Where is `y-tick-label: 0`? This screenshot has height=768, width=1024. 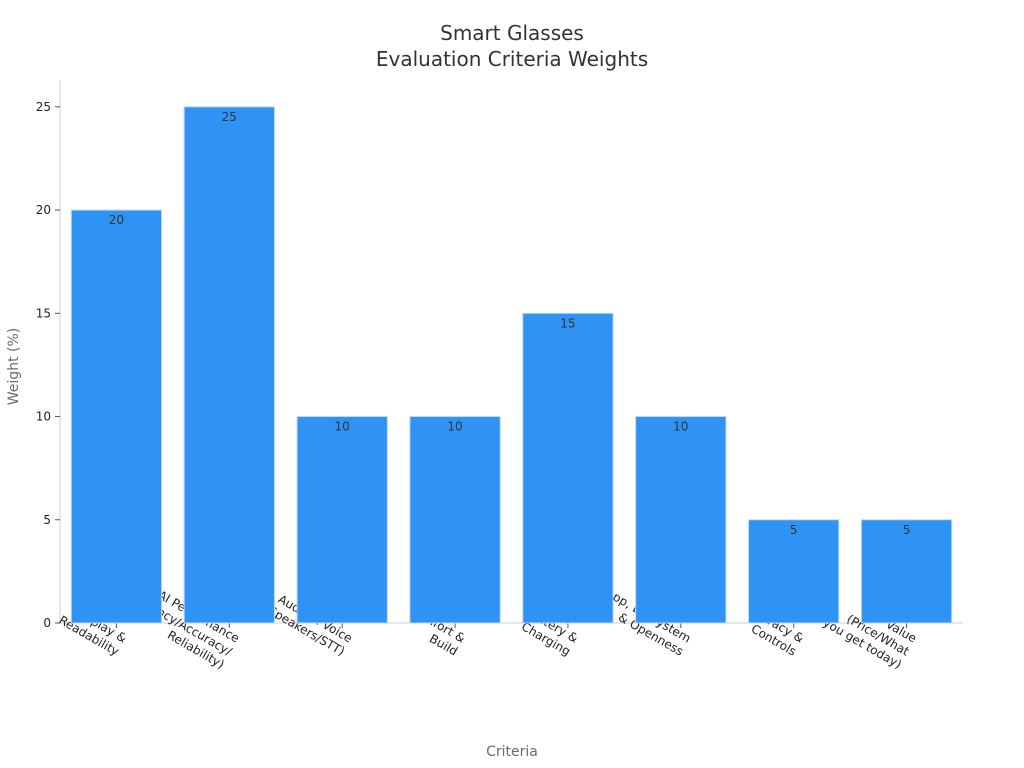
y-tick-label: 0 is located at coordinates (47, 623).